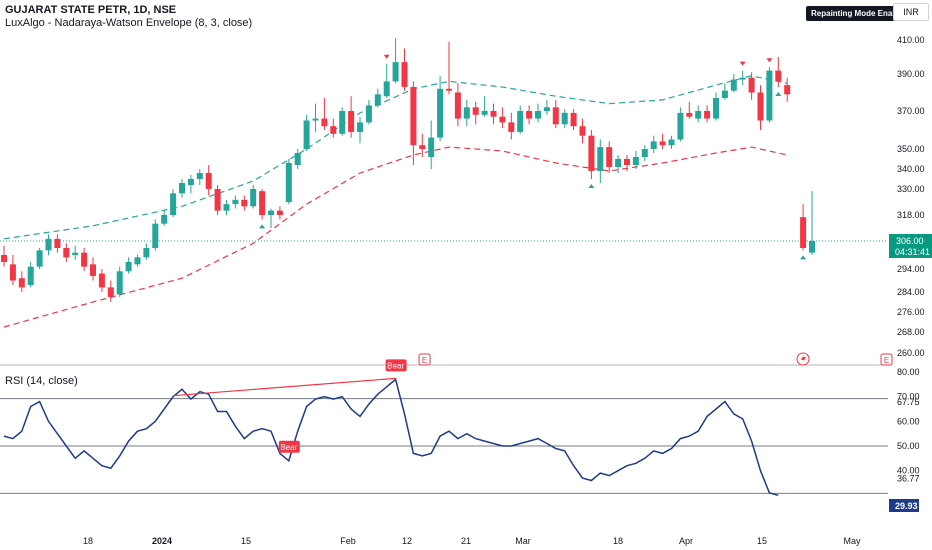  I want to click on bear-label-bg, so click(289, 446).